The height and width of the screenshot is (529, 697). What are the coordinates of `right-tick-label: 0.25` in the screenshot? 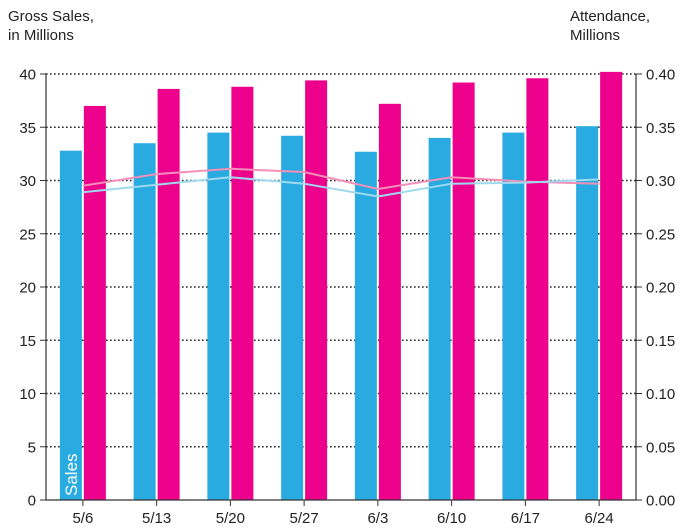 It's located at (660, 234).